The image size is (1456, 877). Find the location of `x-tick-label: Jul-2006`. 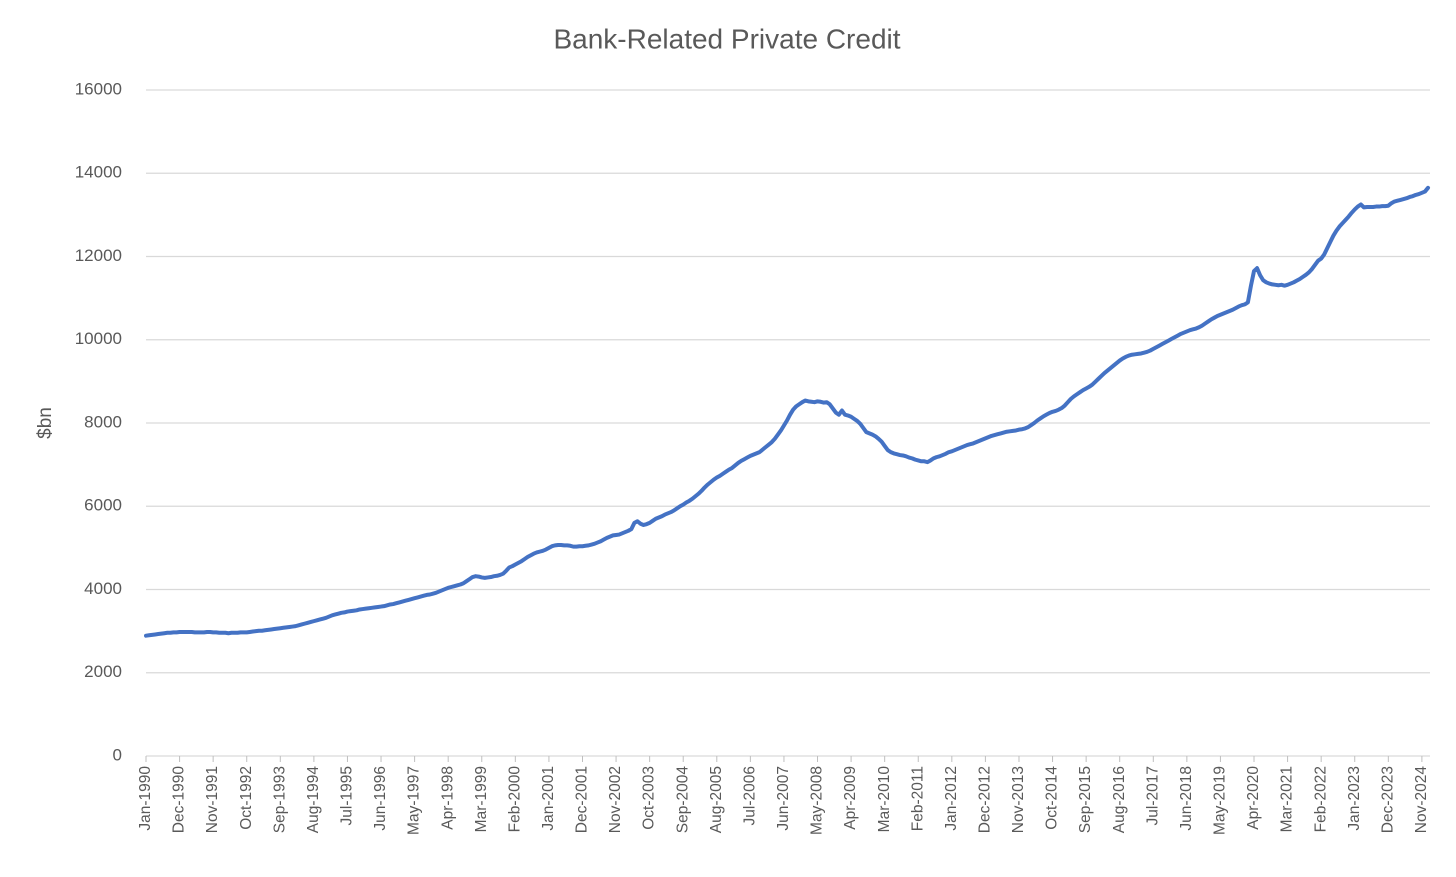

x-tick-label: Jul-2006 is located at coordinates (749, 795).